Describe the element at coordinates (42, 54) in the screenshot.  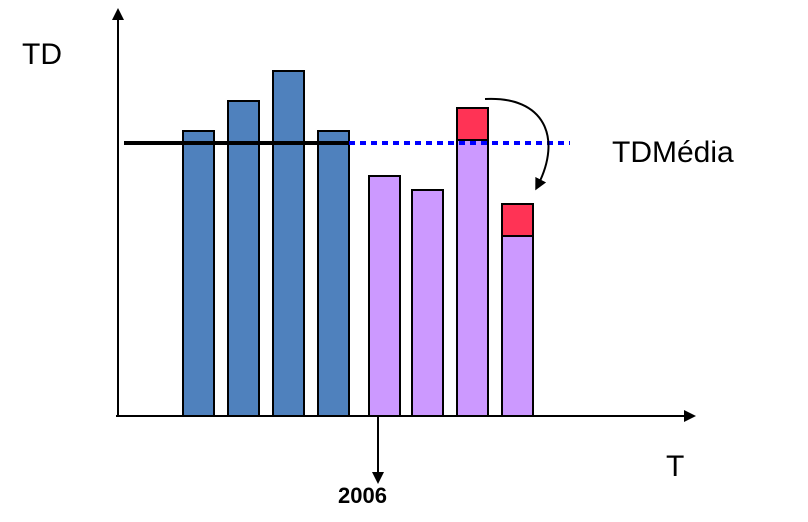
I see `y-axis-label: TD` at that location.